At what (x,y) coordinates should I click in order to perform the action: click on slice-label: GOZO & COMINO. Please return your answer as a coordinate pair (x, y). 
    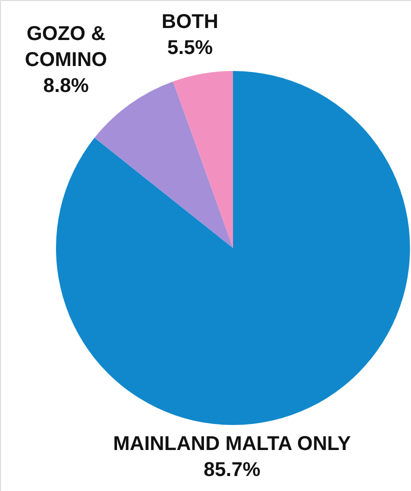
    Looking at the image, I should click on (66, 47).